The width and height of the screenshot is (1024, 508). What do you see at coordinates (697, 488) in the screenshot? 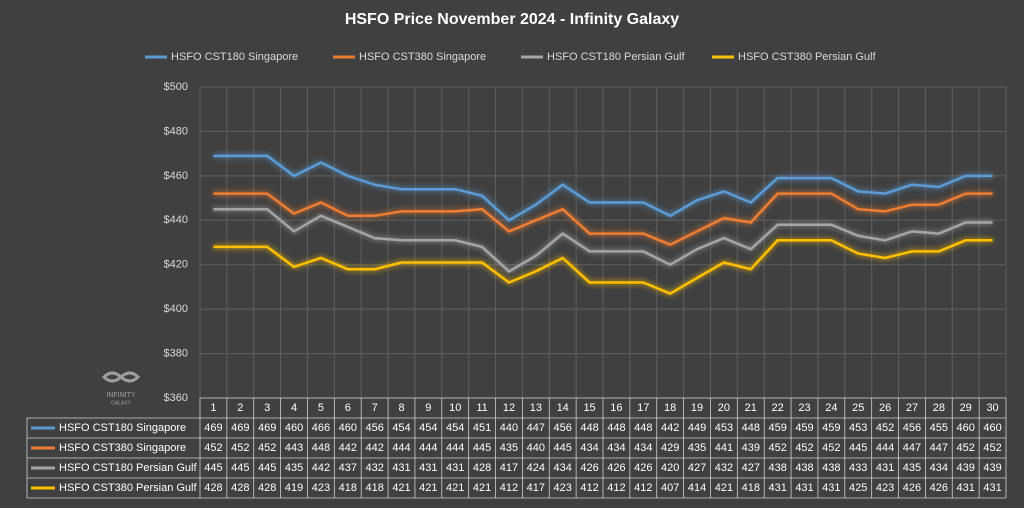
I see `table-cell: 414` at bounding box center [697, 488].